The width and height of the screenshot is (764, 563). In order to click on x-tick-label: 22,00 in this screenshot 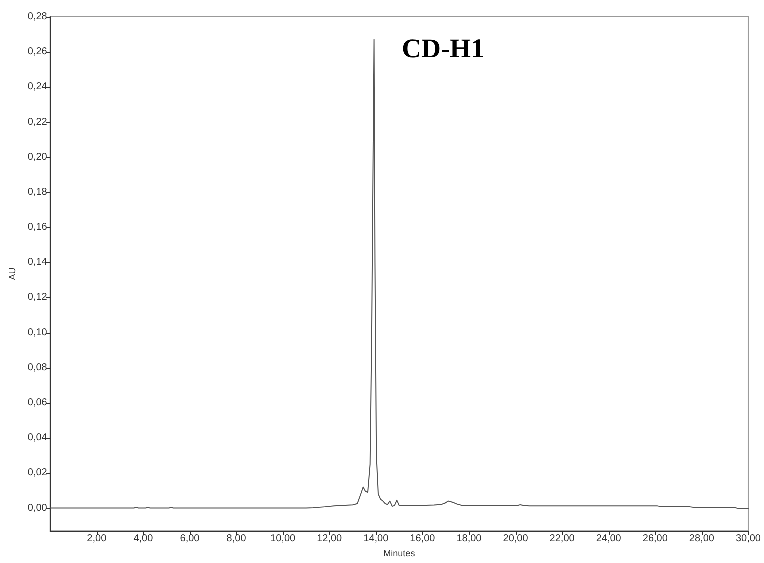, I will do `click(563, 539)`.